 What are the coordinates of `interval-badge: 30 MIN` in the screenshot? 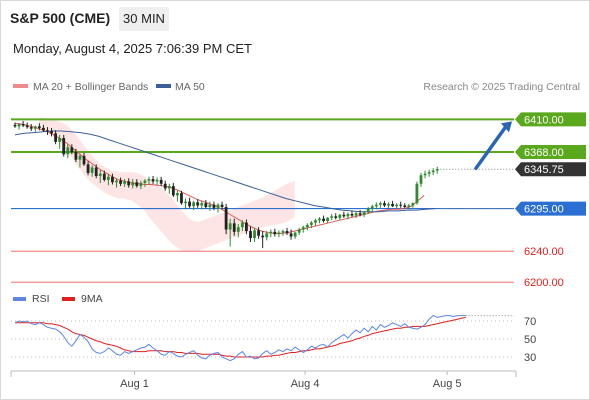 It's located at (144, 19).